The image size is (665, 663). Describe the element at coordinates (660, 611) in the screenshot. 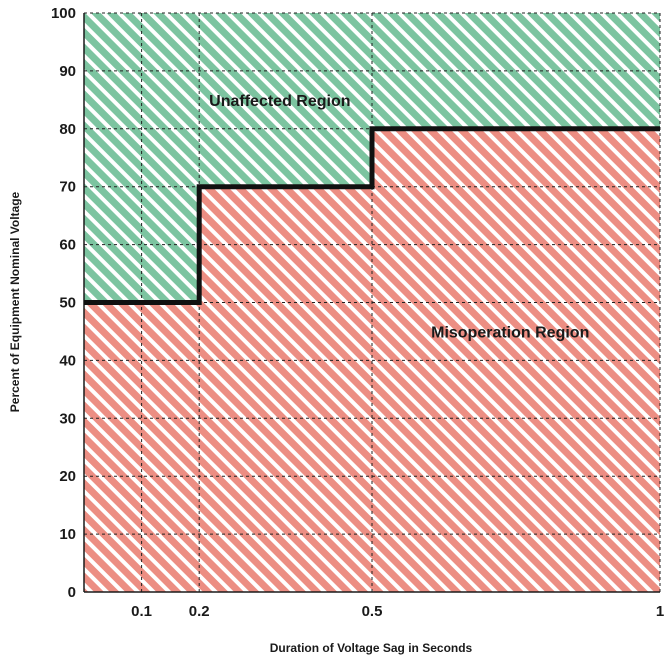

I see `x-tick-label: 1` at that location.